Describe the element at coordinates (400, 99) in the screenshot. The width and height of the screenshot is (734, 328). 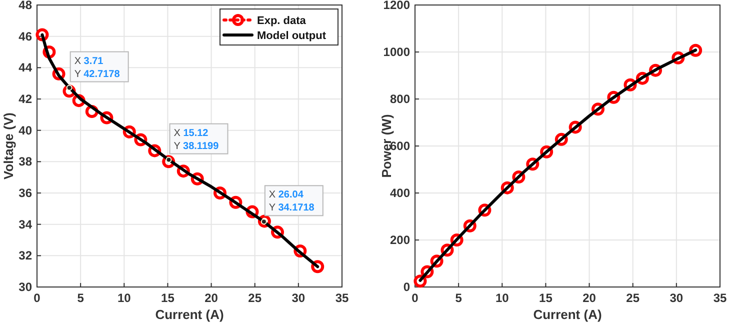
I see `y-tick-label: 800` at that location.